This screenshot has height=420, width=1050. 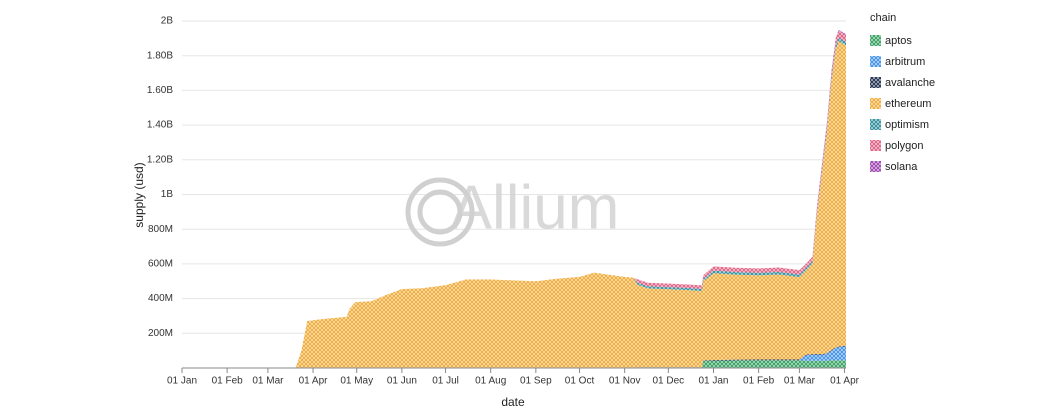 I want to click on legend-label: solana, so click(x=901, y=167).